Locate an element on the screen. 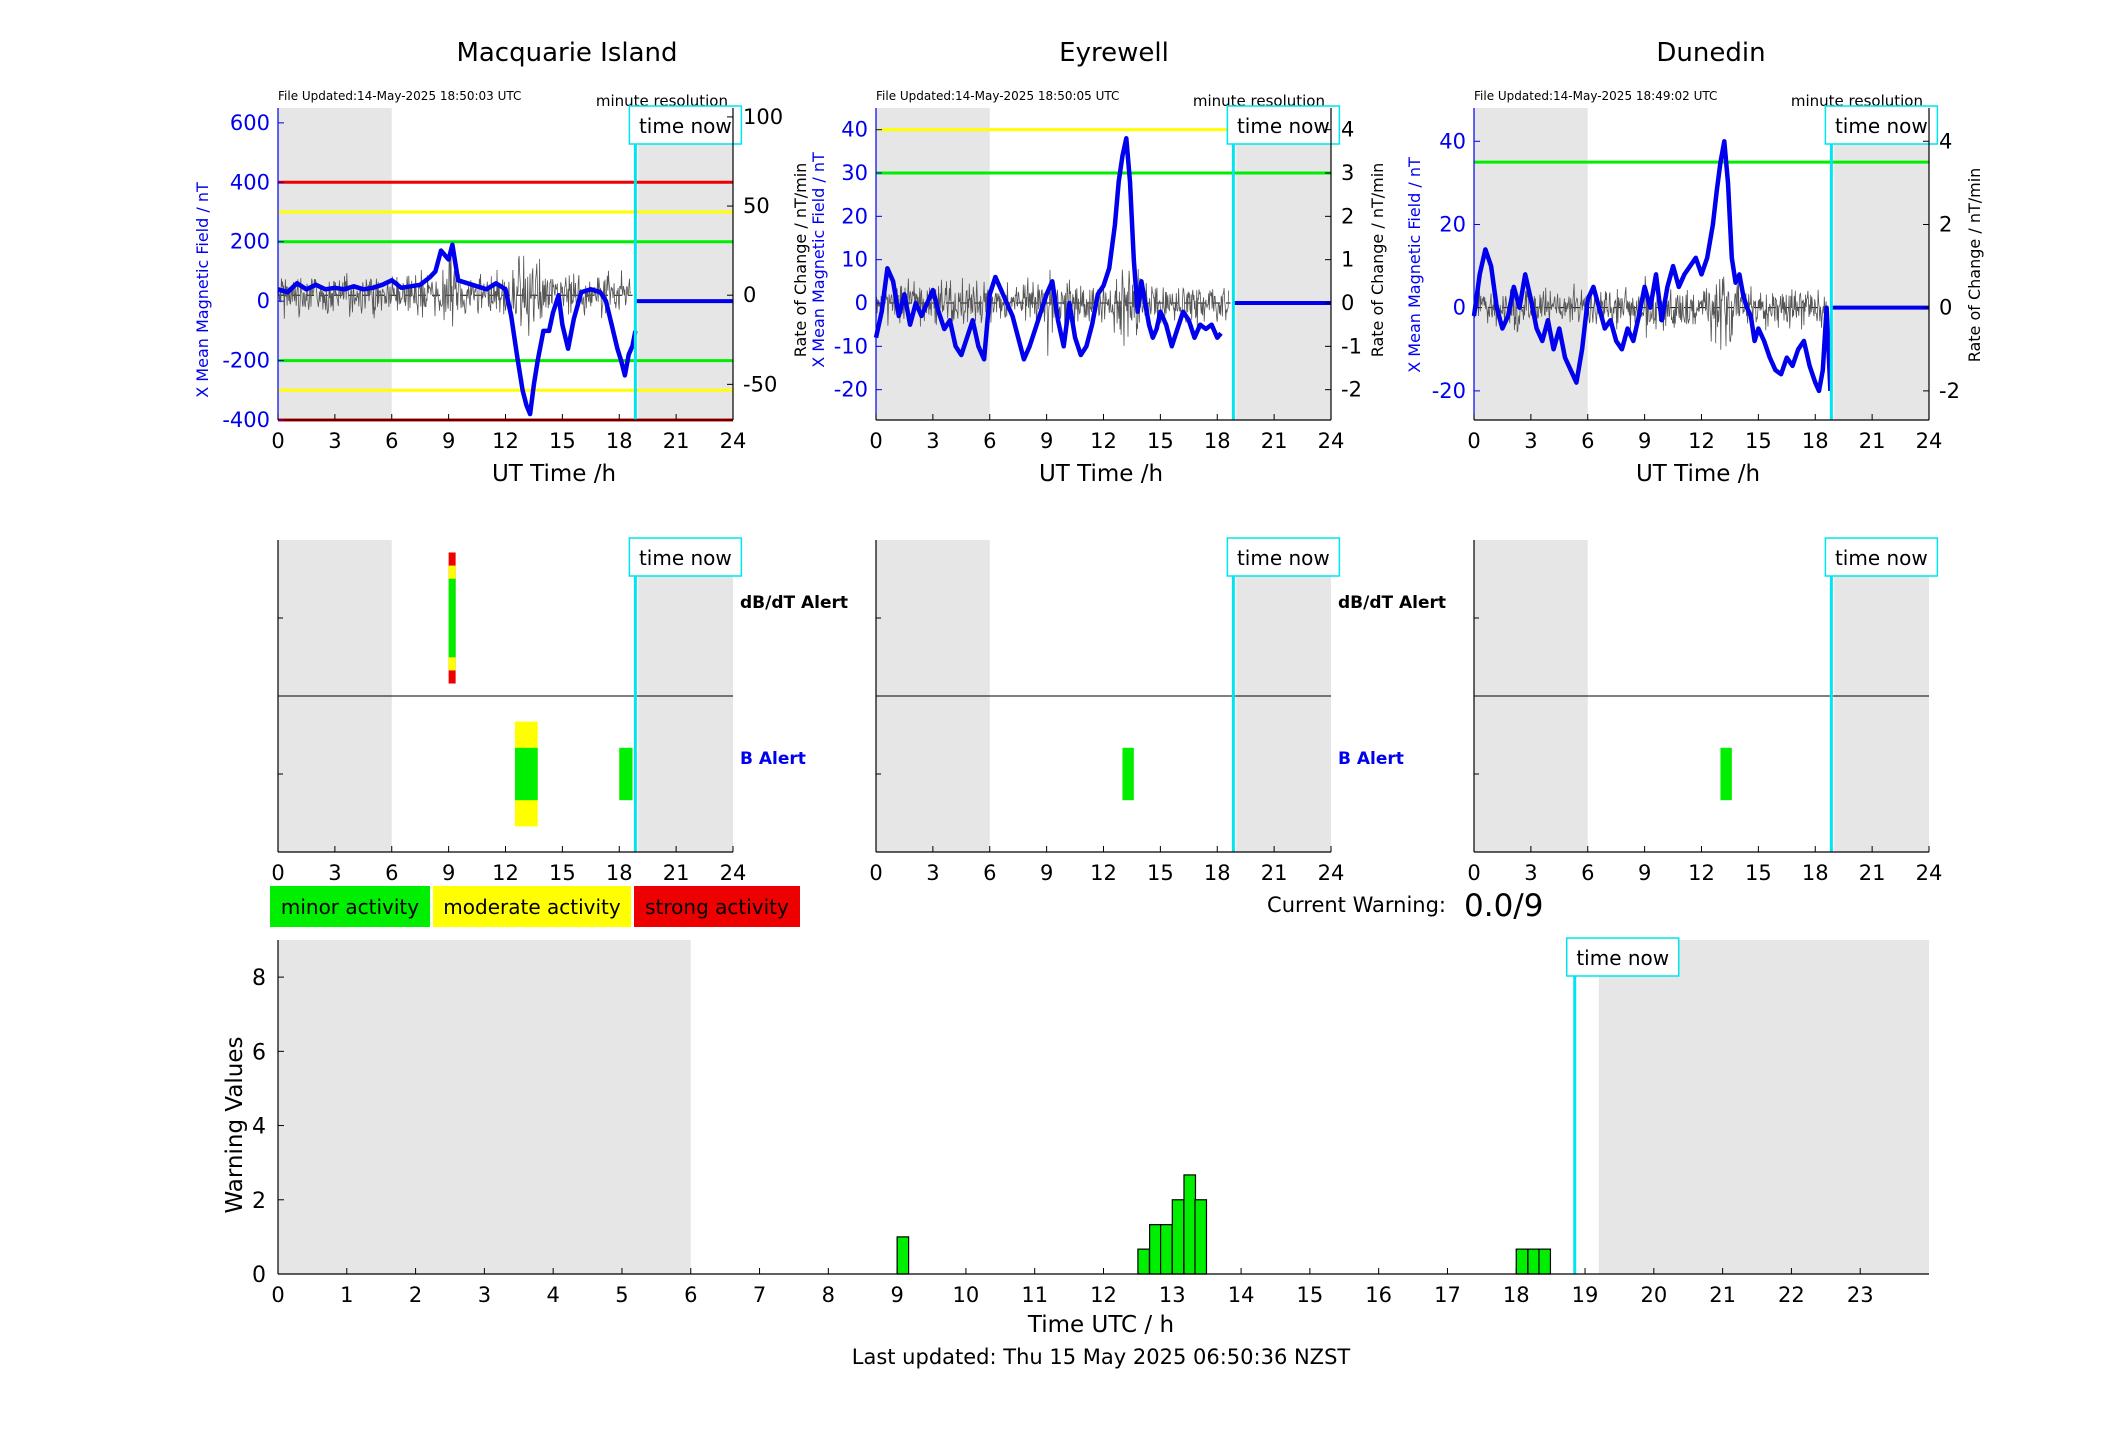 The image size is (2117, 1437). warning-chart-ytick-label-4: 8 is located at coordinates (259, 978).